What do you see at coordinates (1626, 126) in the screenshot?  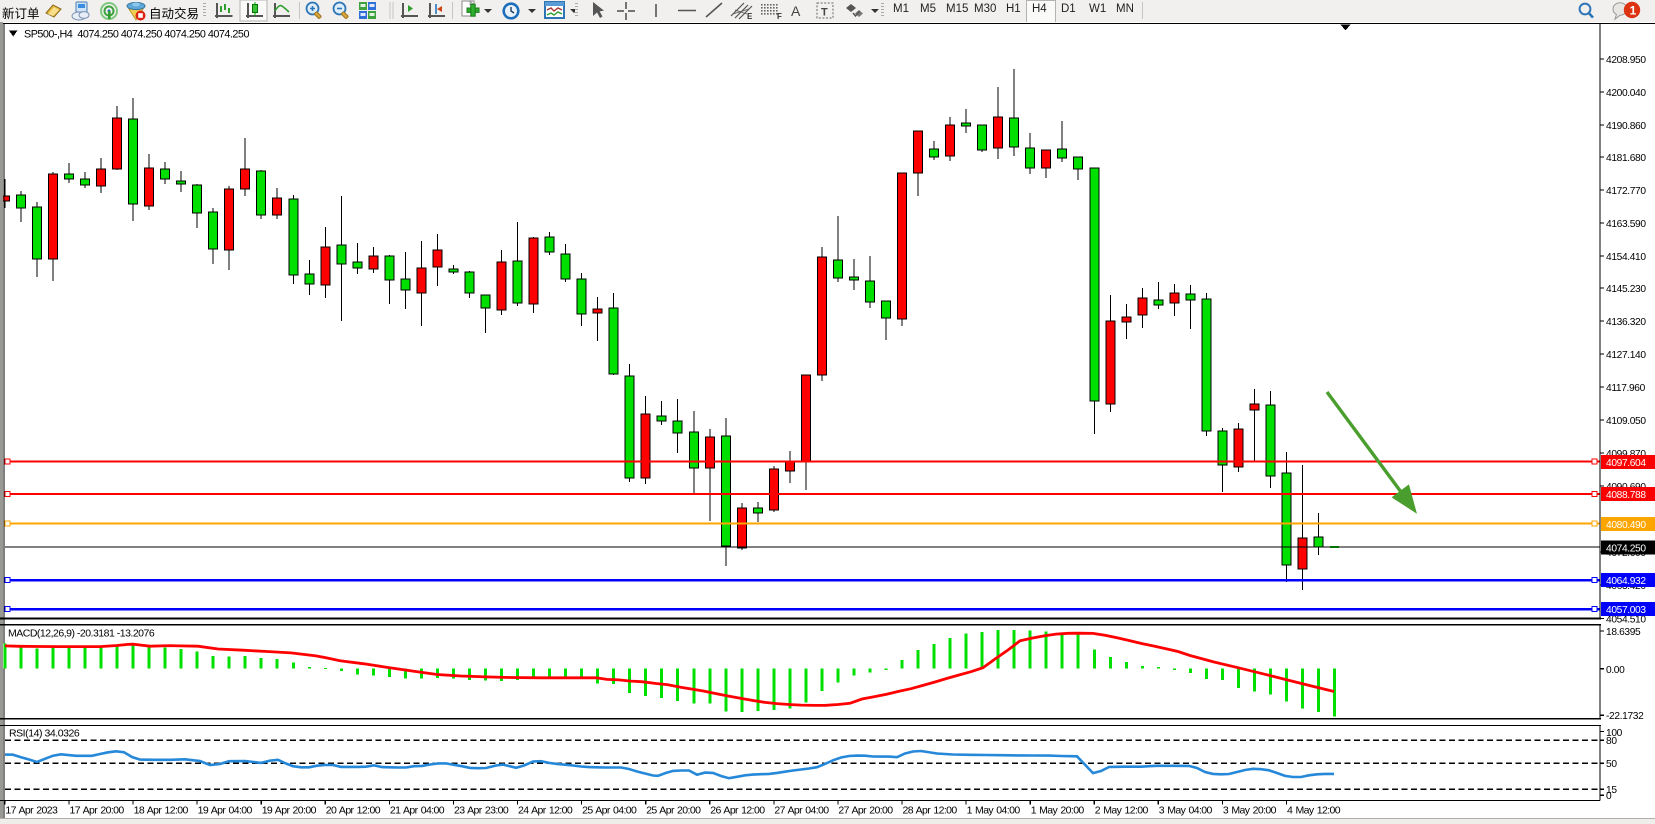 I see `svg-text: 4190.860` at bounding box center [1626, 126].